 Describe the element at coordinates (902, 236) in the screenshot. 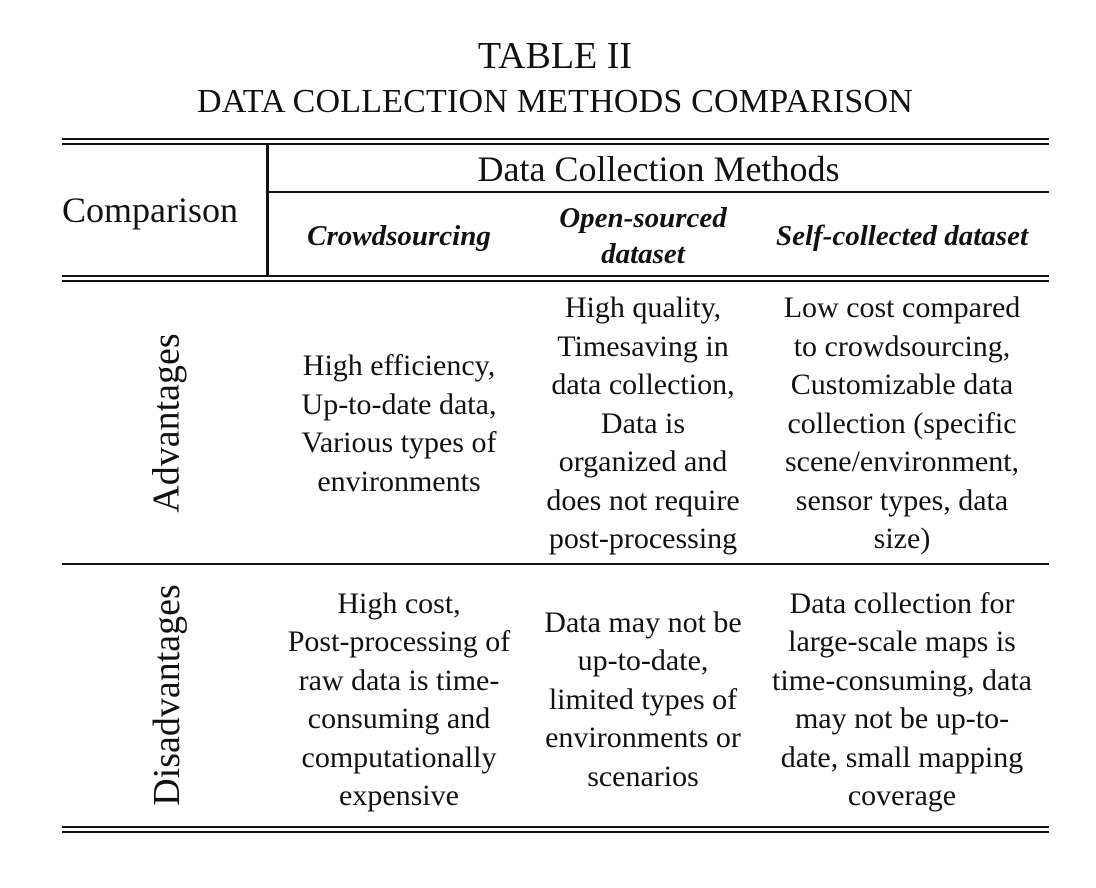

I see `column-header-self-collected: Self-collected dataset` at that location.